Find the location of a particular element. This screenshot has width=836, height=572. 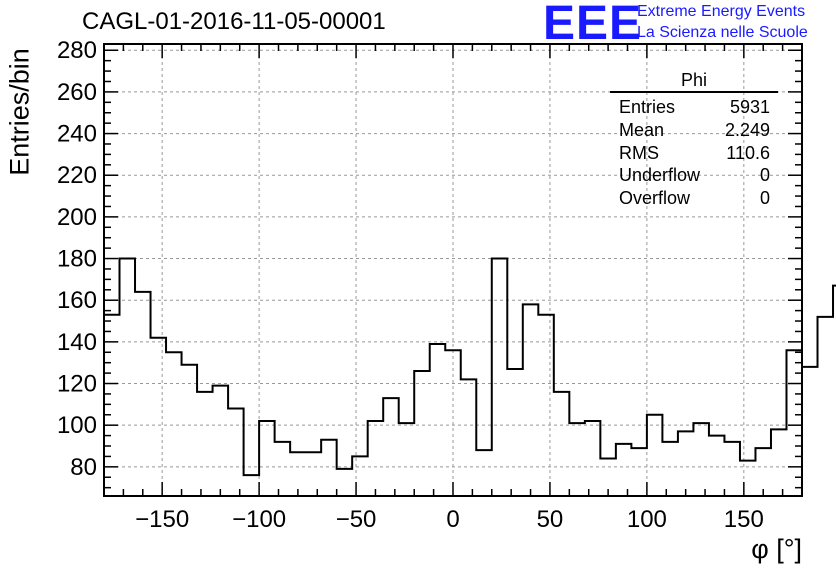

stats-row-rms: RMS 110.6 is located at coordinates (694, 153).